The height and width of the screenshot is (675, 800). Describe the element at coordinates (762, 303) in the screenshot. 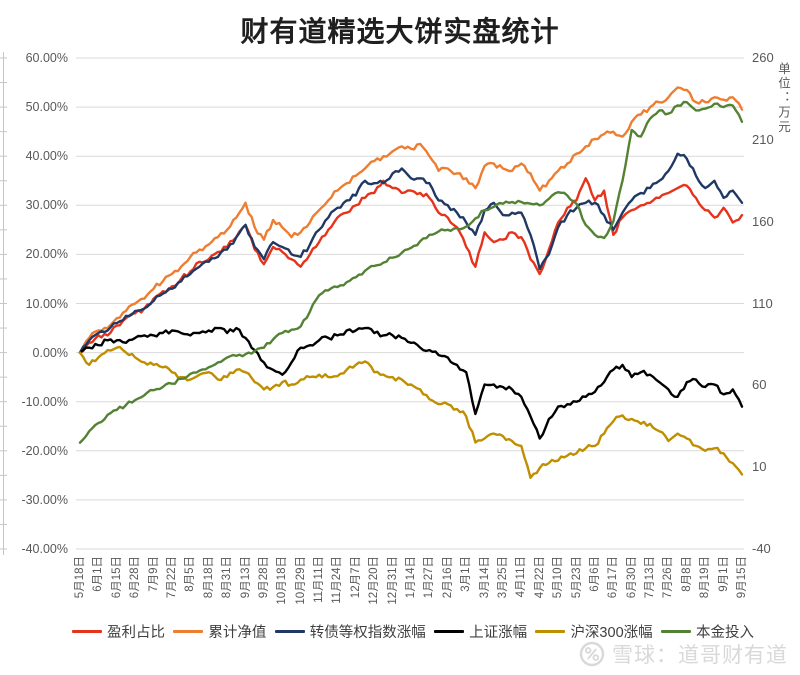

I see `right-axis-tick: 110` at that location.